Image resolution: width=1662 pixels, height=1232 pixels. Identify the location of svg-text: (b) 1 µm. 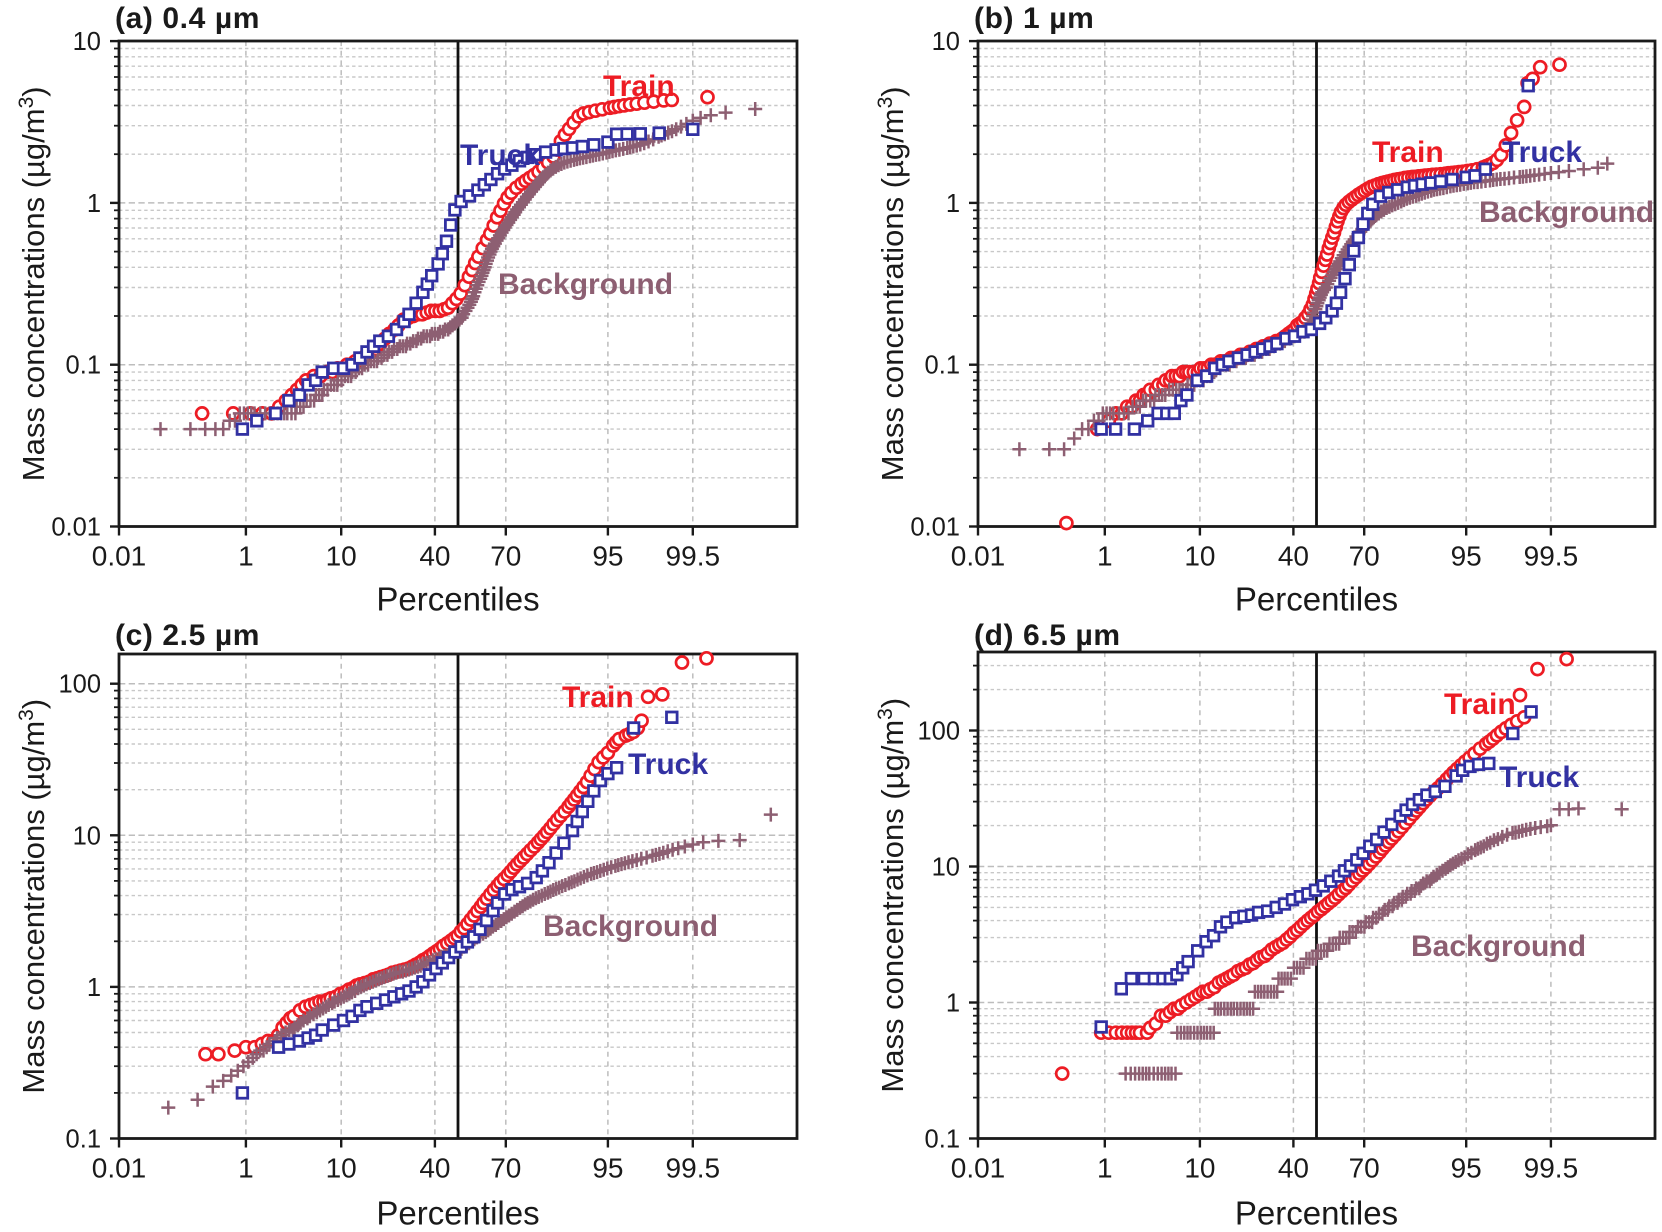
(1034, 18).